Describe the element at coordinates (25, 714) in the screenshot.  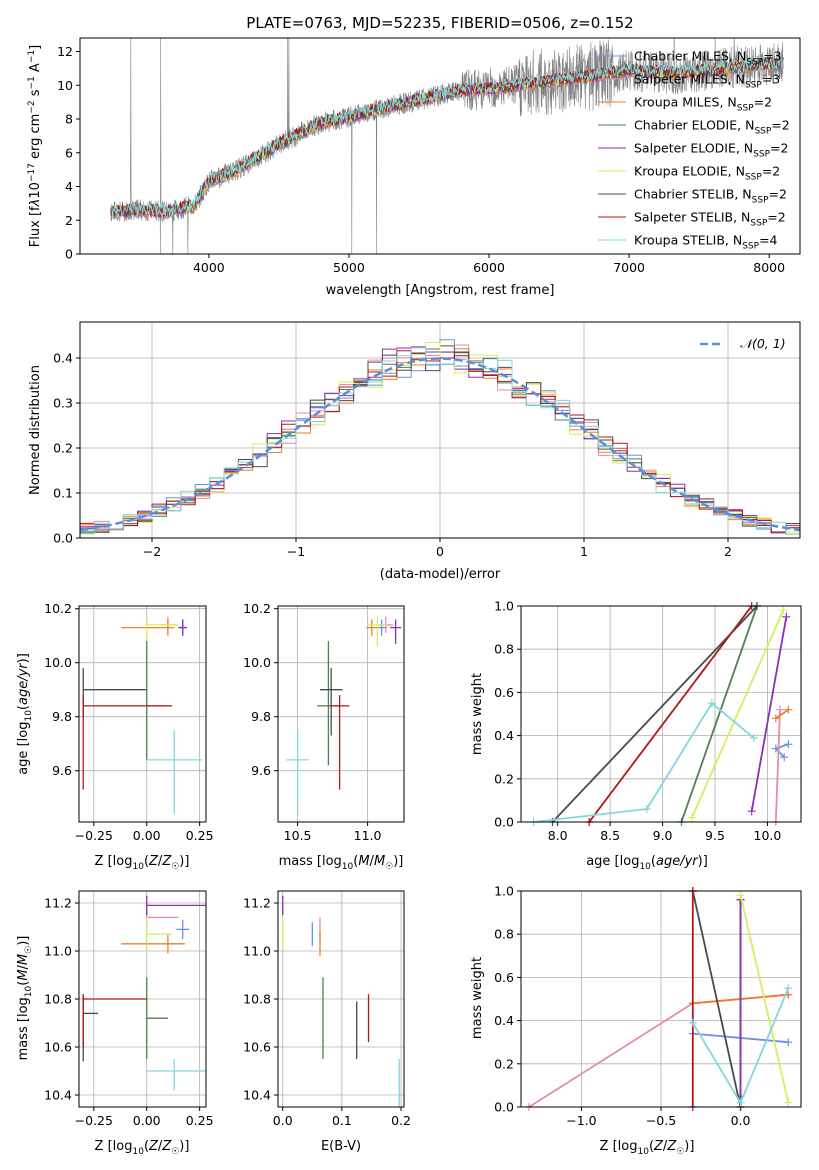
I see `p3-y-label: age [log10(age/yr)]` at that location.